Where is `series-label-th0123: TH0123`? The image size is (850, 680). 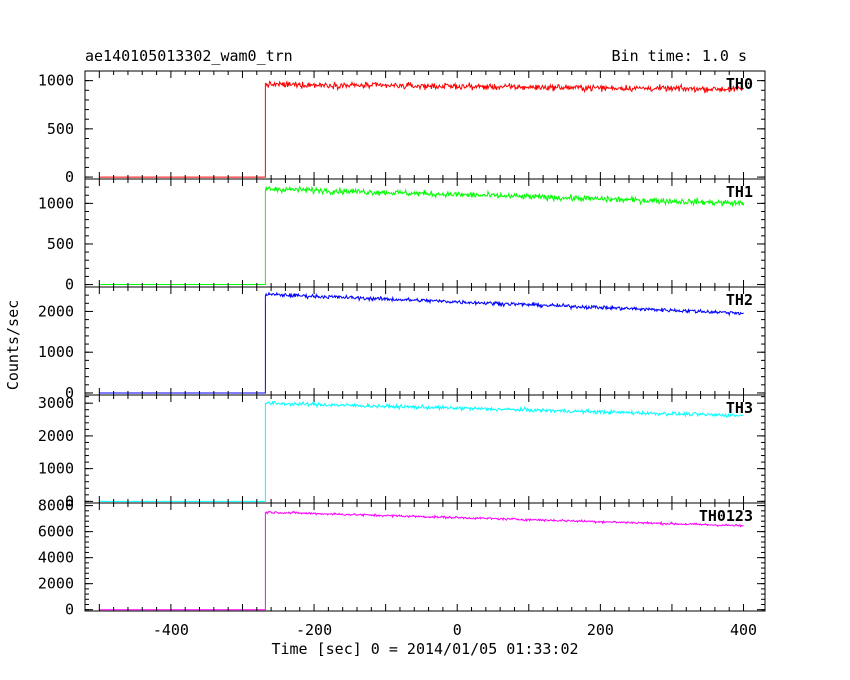 series-label-th0123: TH0123 is located at coordinates (726, 516).